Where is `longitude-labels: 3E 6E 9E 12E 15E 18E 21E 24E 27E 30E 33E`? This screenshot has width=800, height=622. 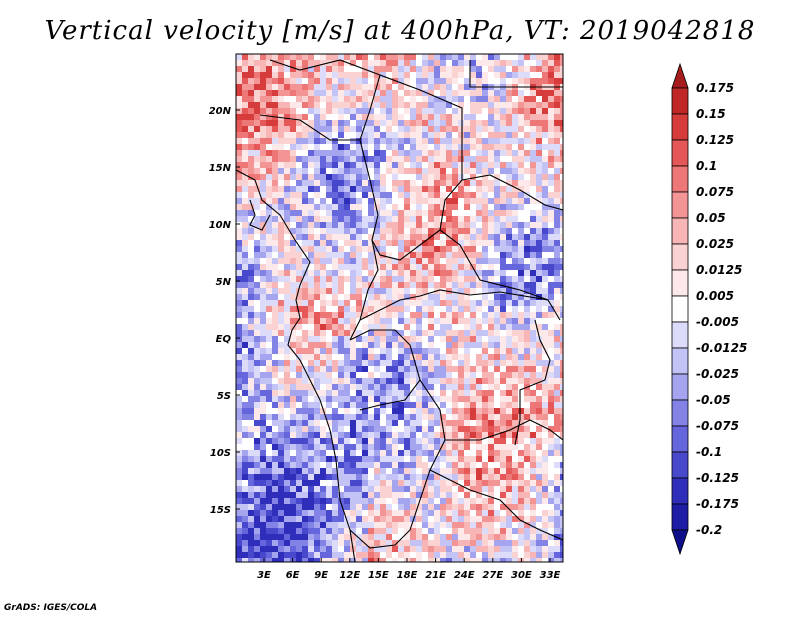
longitude-labels: 3E 6E 9E 12E 15E 18E 21E 24E 27E 30E 33E is located at coordinates (409, 569).